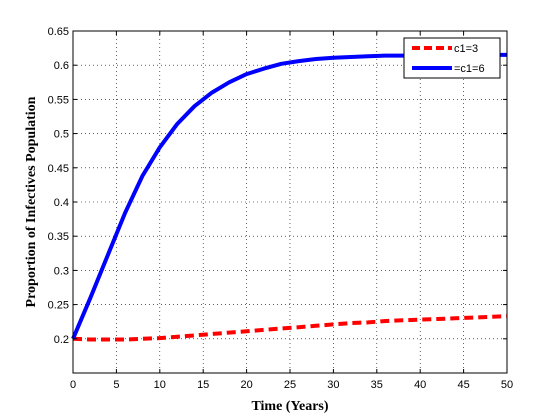  I want to click on y-tick-label: 0.35, so click(58, 237).